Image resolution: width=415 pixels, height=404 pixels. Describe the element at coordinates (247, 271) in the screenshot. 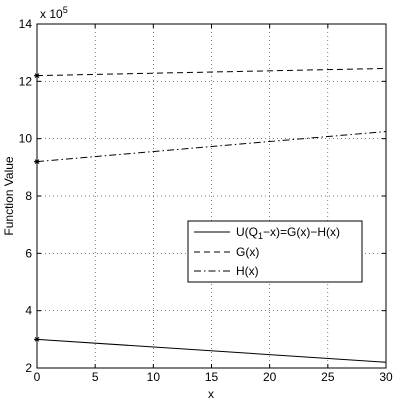

I see `legend-label-3: H(x)` at that location.